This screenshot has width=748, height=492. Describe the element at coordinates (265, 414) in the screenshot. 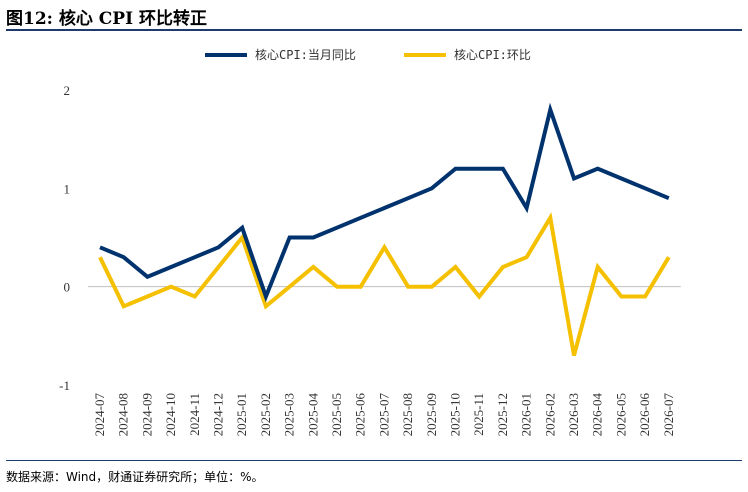

I see `x-tick-label: 2025-02` at that location.